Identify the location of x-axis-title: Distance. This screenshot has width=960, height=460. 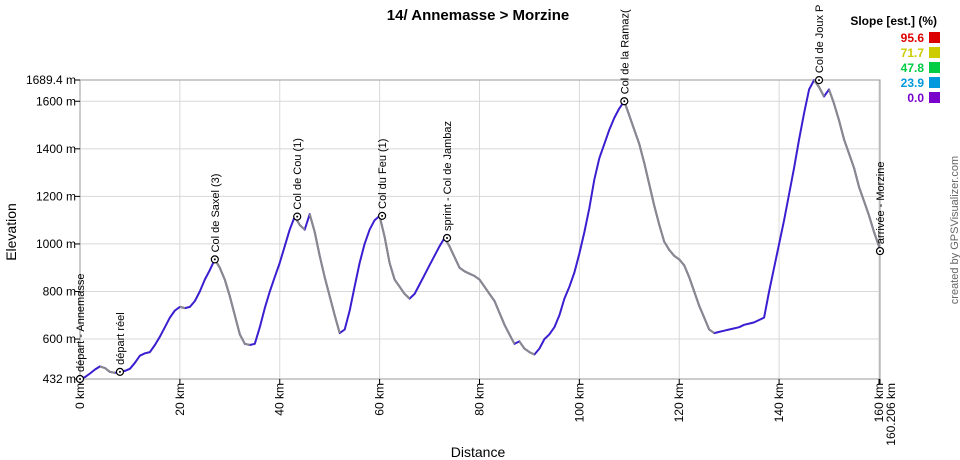
(478, 452).